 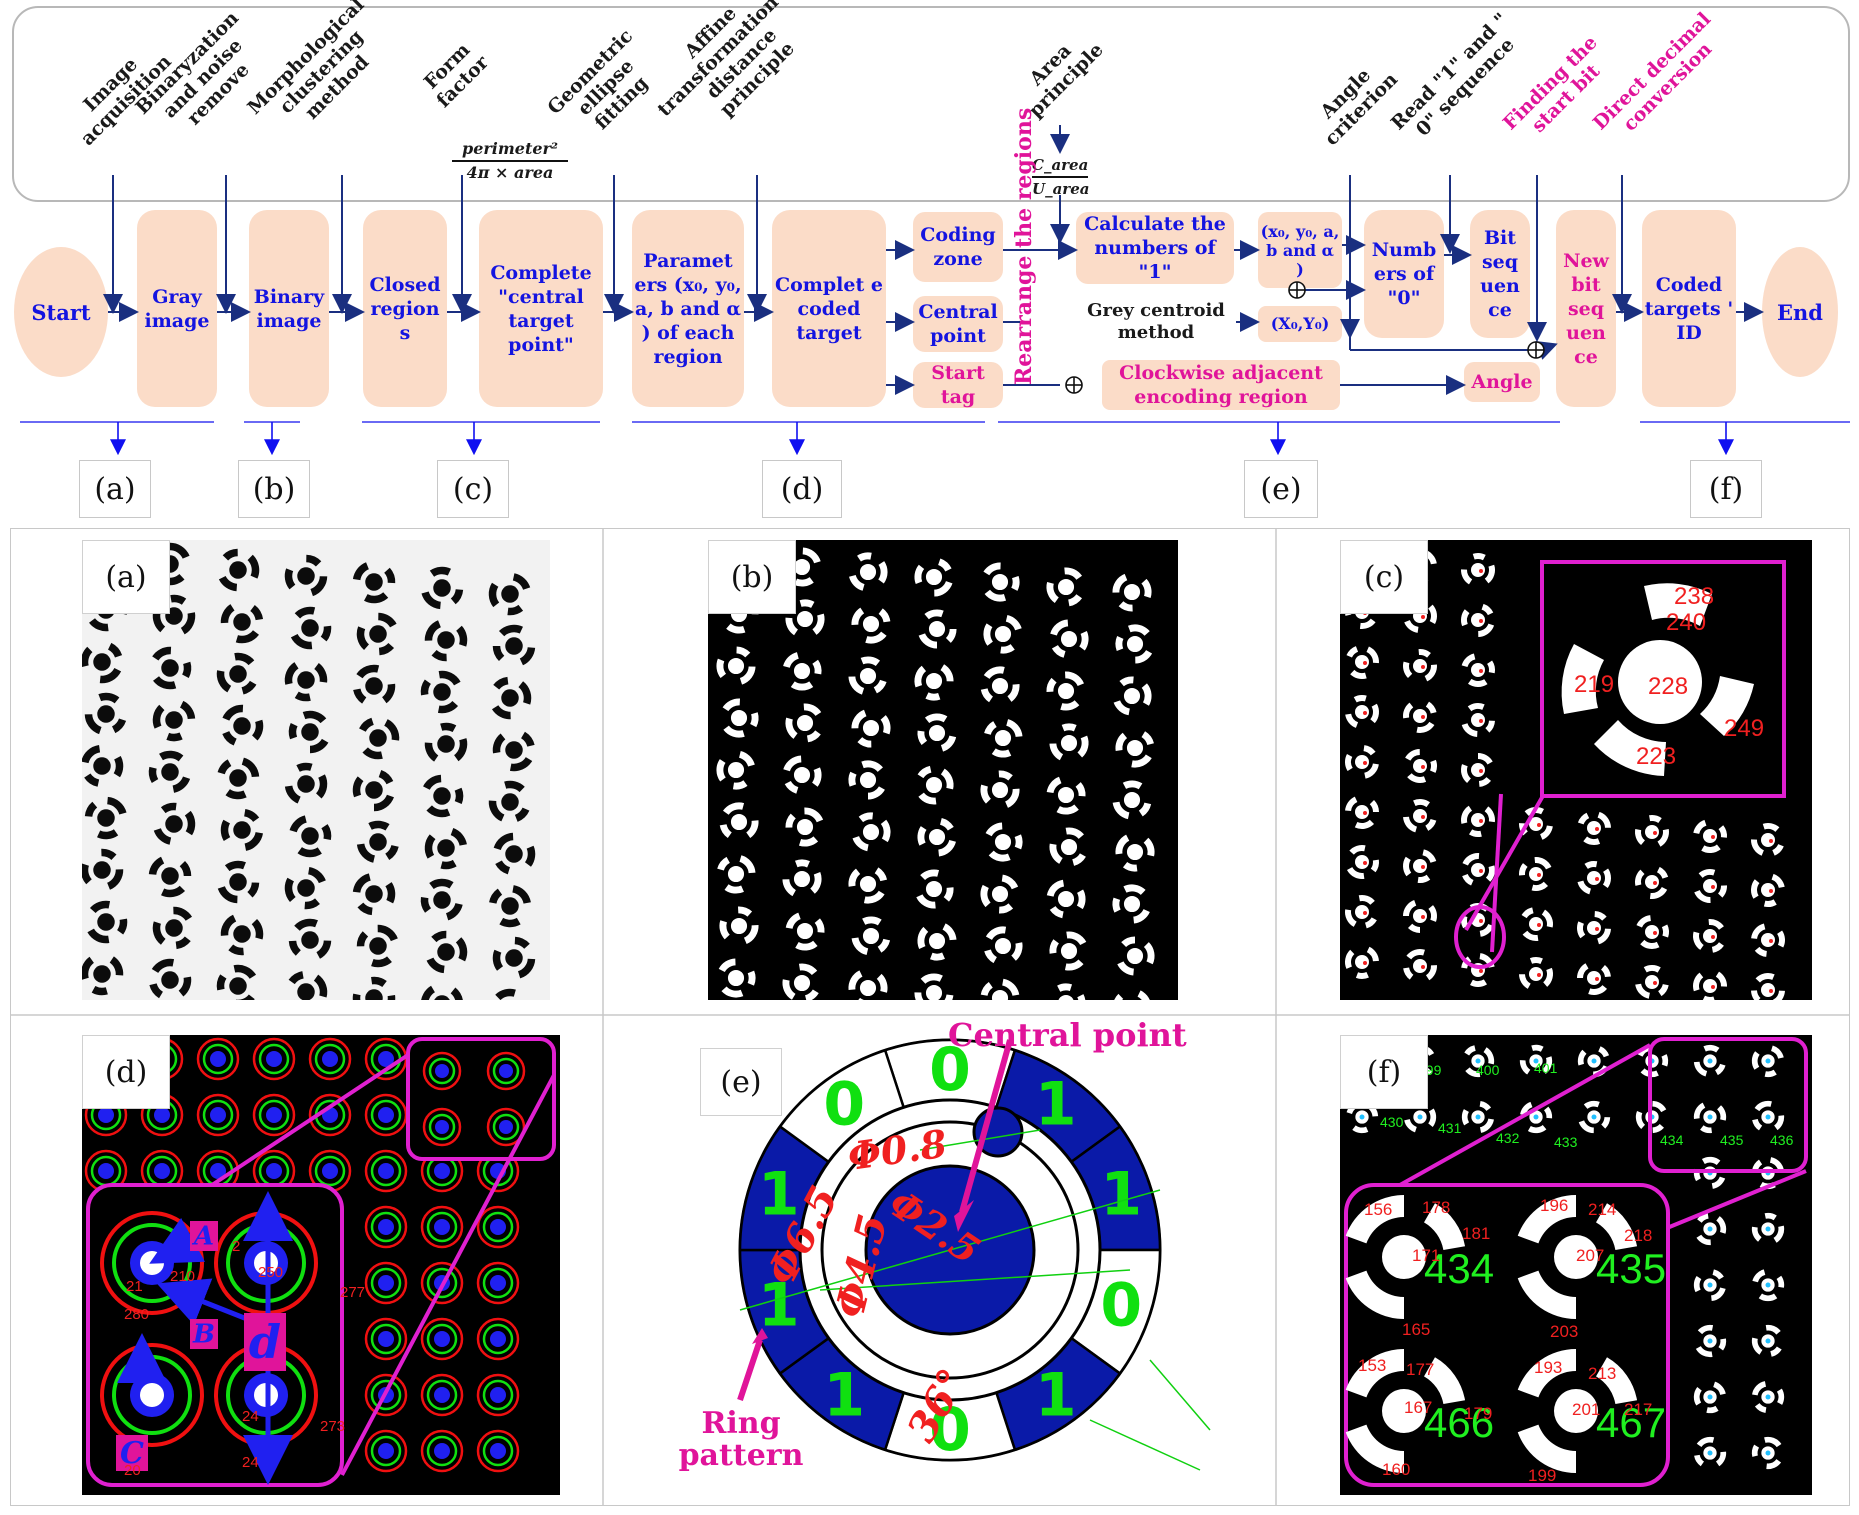 What do you see at coordinates (1638, 1235) in the screenshot?
I see `f-small-num: 218` at bounding box center [1638, 1235].